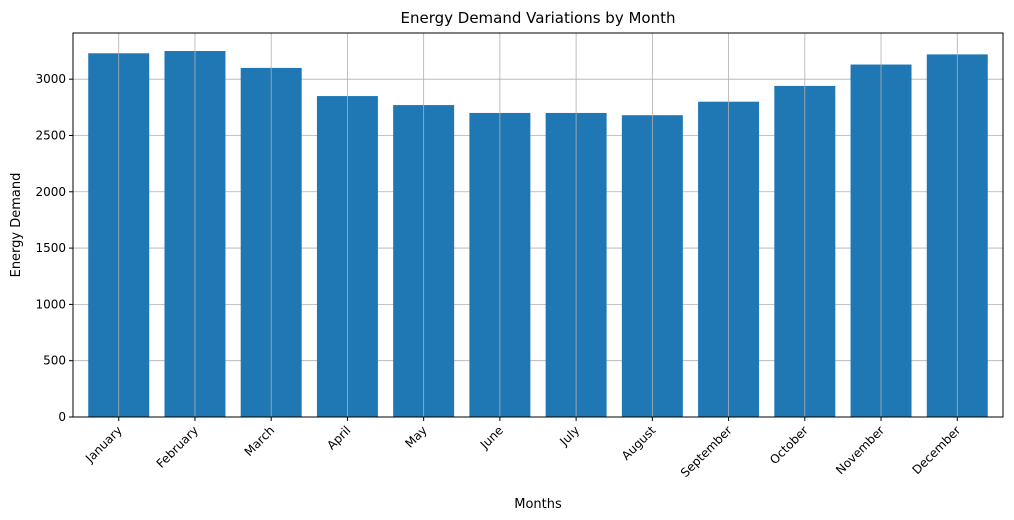 The width and height of the screenshot is (1014, 520). Describe the element at coordinates (260, 441) in the screenshot. I see `x-tick-label: March` at that location.